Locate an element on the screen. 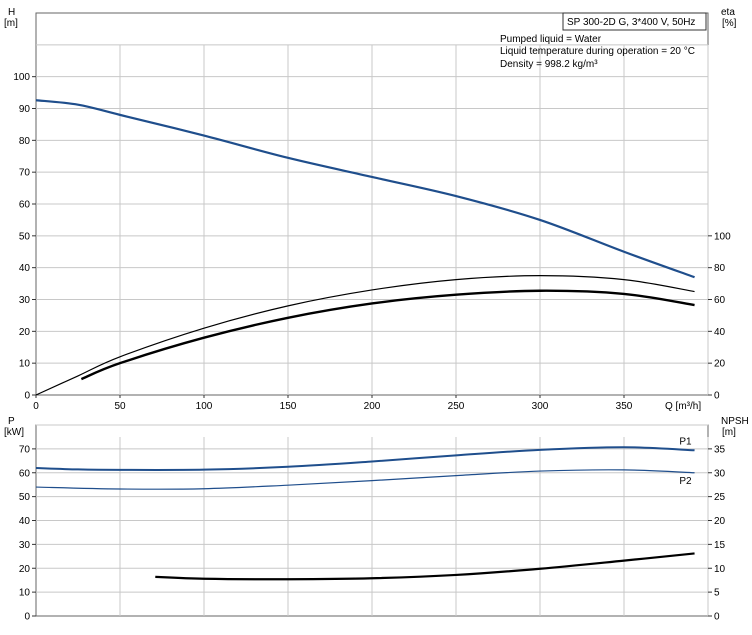 This screenshot has height=635, width=752. bottom-series-p1-line is located at coordinates (365, 458).